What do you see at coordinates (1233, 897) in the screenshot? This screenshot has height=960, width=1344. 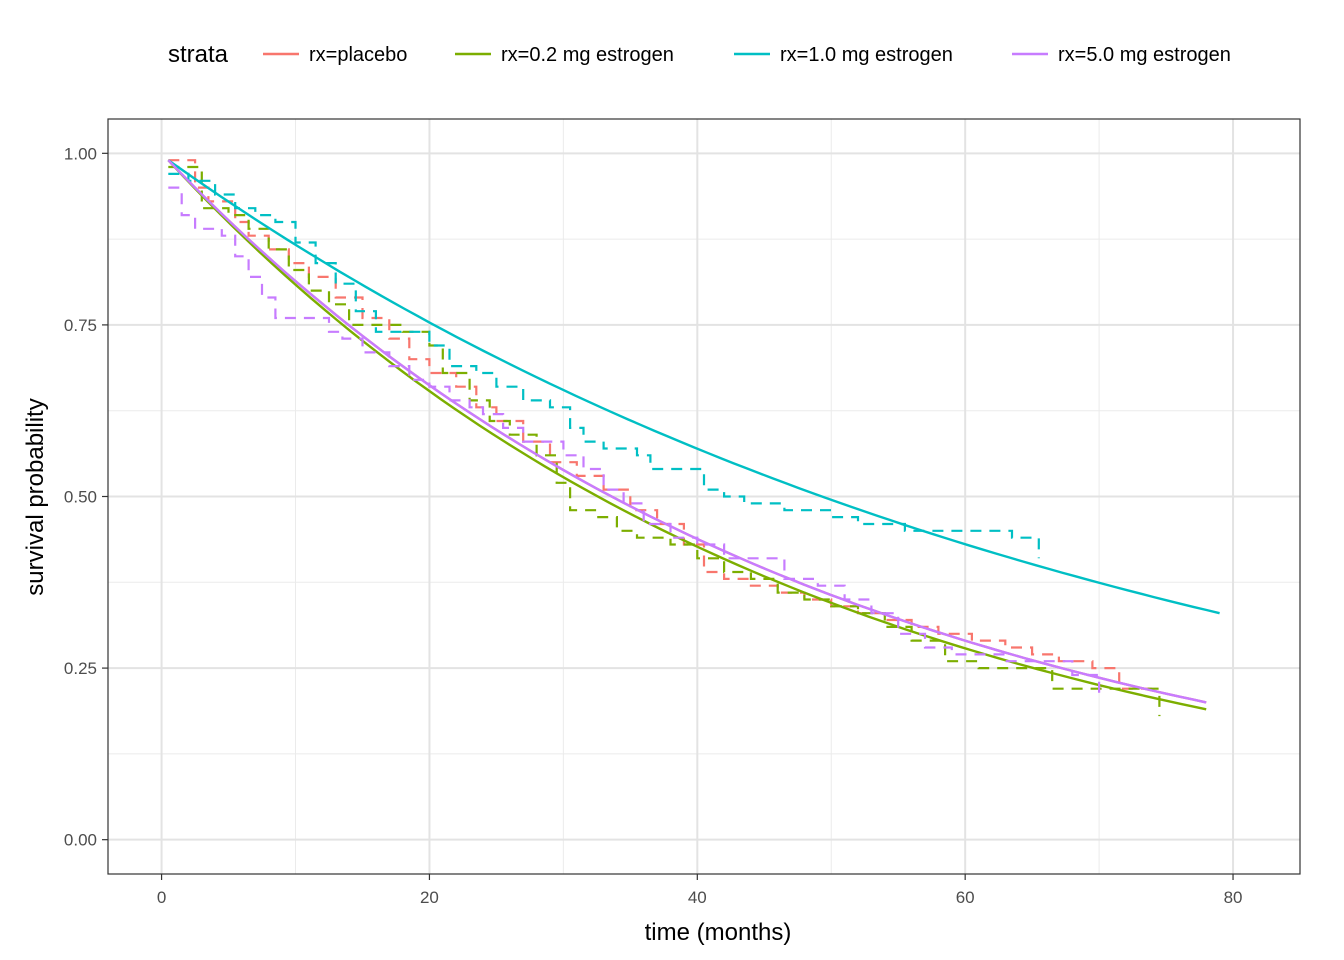 I see `x-tick-label: 80` at bounding box center [1233, 897].